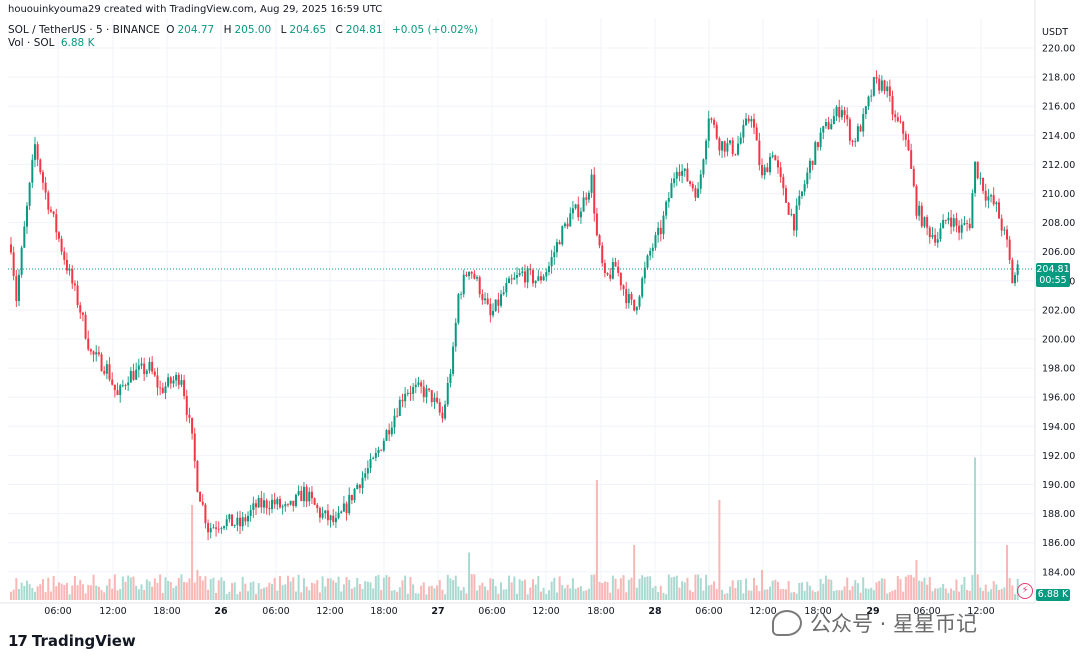  I want to click on lightning-icon: ⚡, so click(1025, 591).